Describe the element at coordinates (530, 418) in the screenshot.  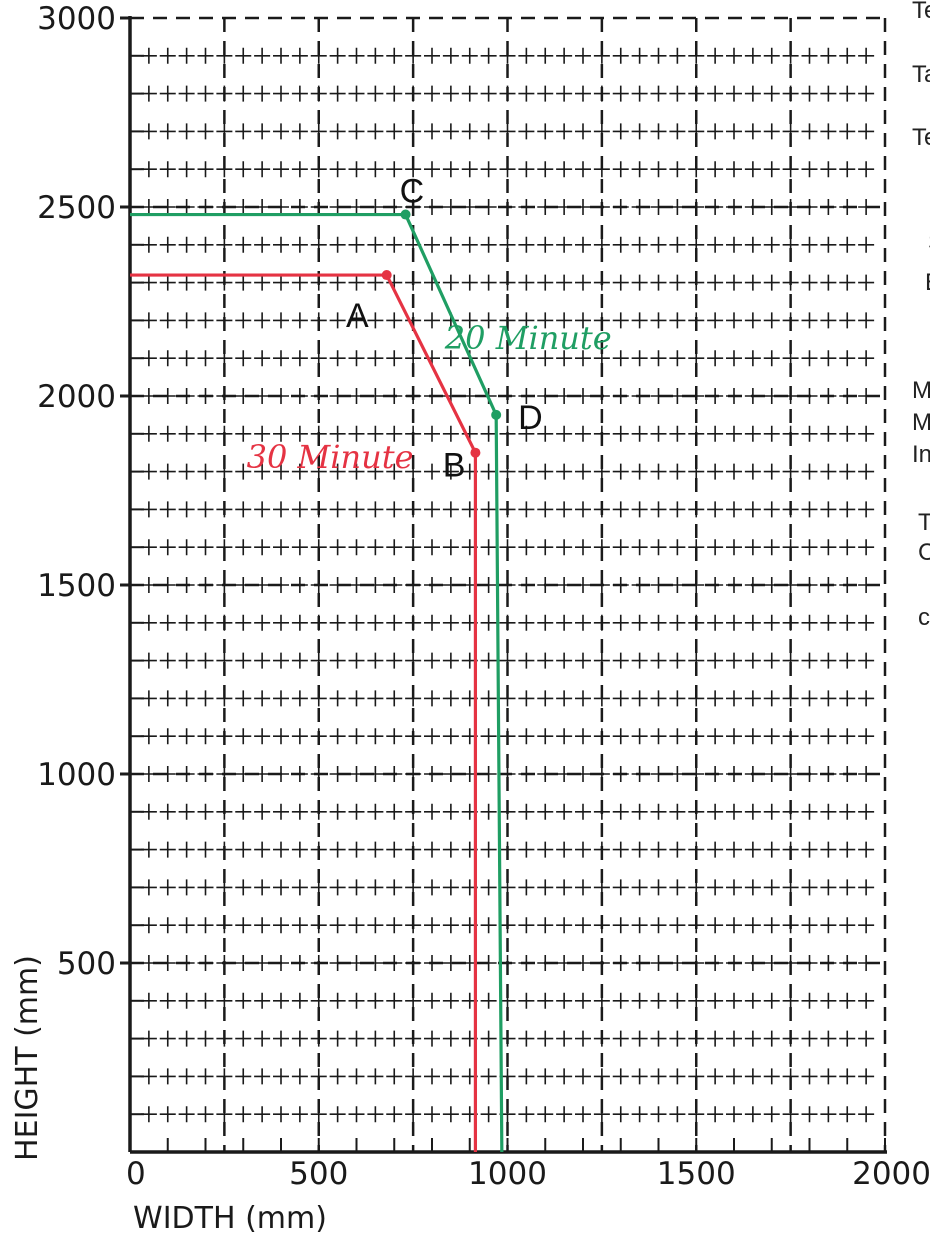
I see `point-label: D` at that location.